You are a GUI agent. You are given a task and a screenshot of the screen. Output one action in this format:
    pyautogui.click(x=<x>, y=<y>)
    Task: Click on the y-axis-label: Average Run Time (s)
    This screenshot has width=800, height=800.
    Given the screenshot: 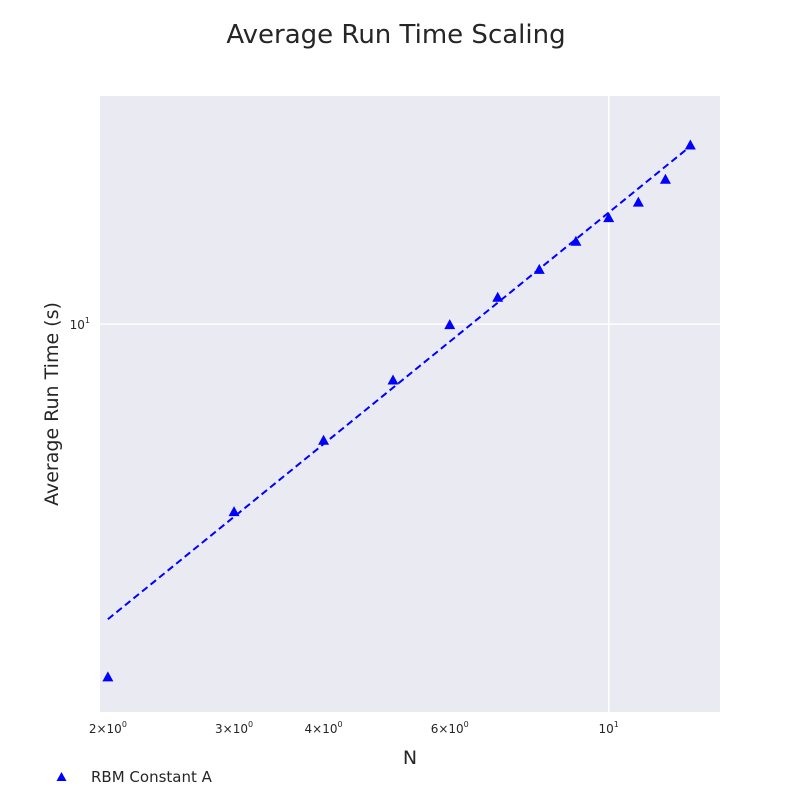 What is the action you would take?
    pyautogui.click(x=52, y=404)
    